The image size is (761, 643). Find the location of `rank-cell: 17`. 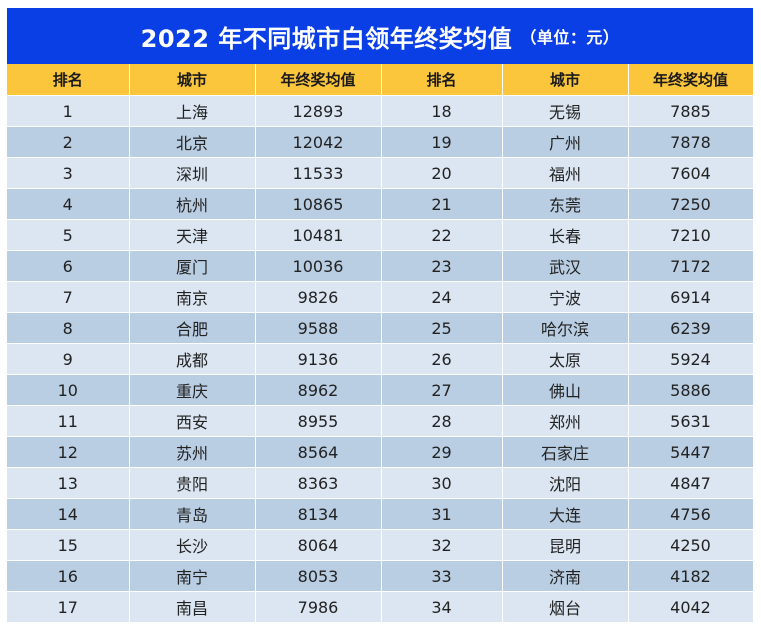

rank-cell: 17 is located at coordinates (68, 607).